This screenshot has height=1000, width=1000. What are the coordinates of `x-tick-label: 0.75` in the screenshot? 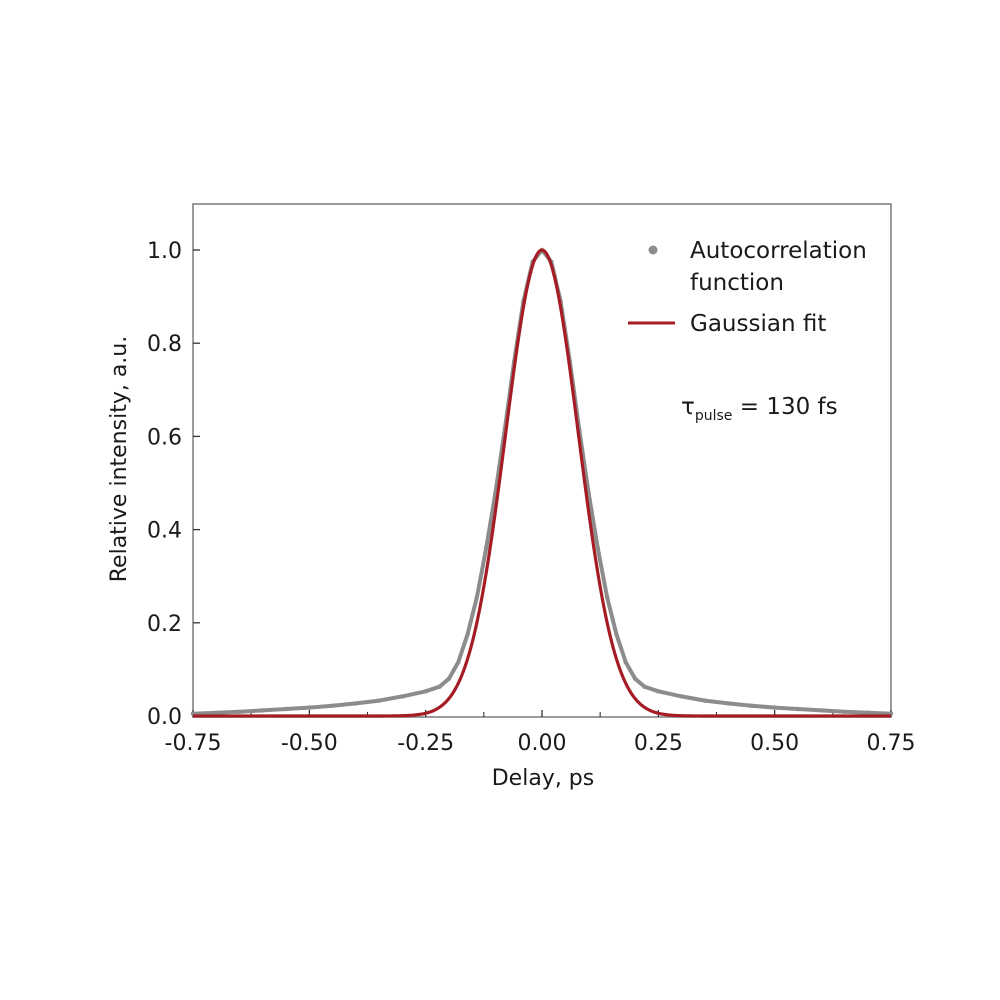 It's located at (891, 743).